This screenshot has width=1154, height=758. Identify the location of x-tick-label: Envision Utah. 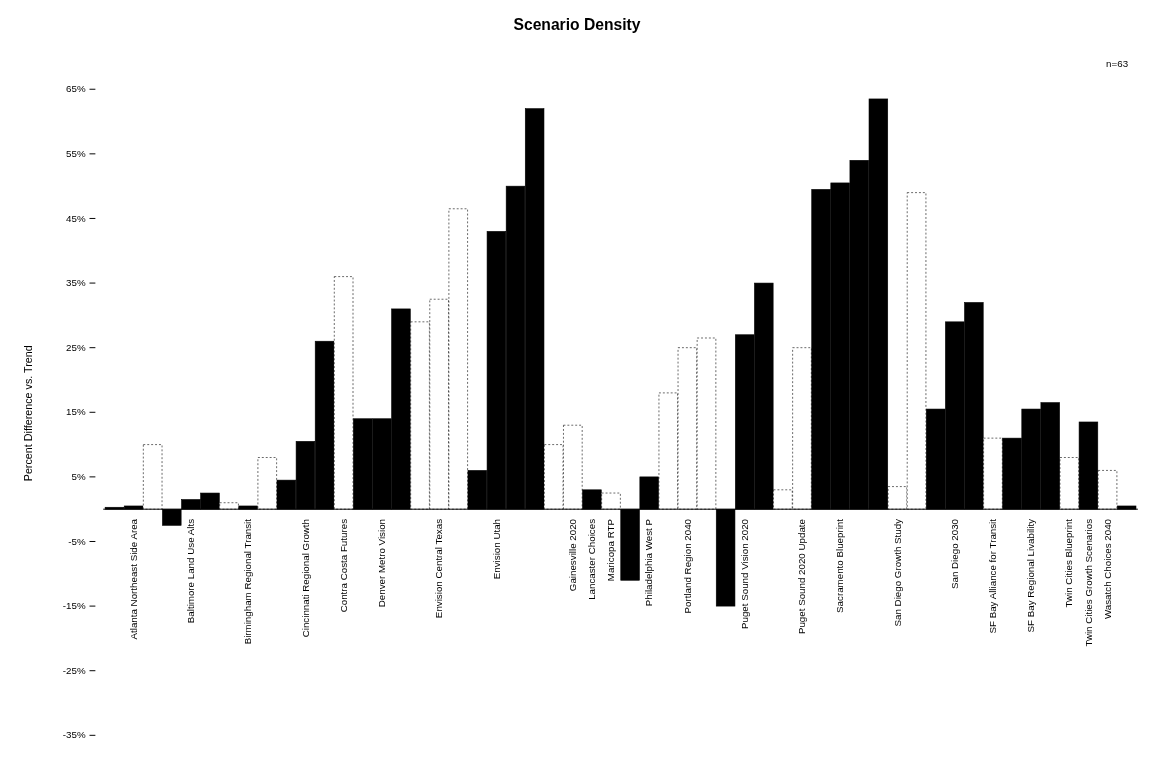
(496, 549).